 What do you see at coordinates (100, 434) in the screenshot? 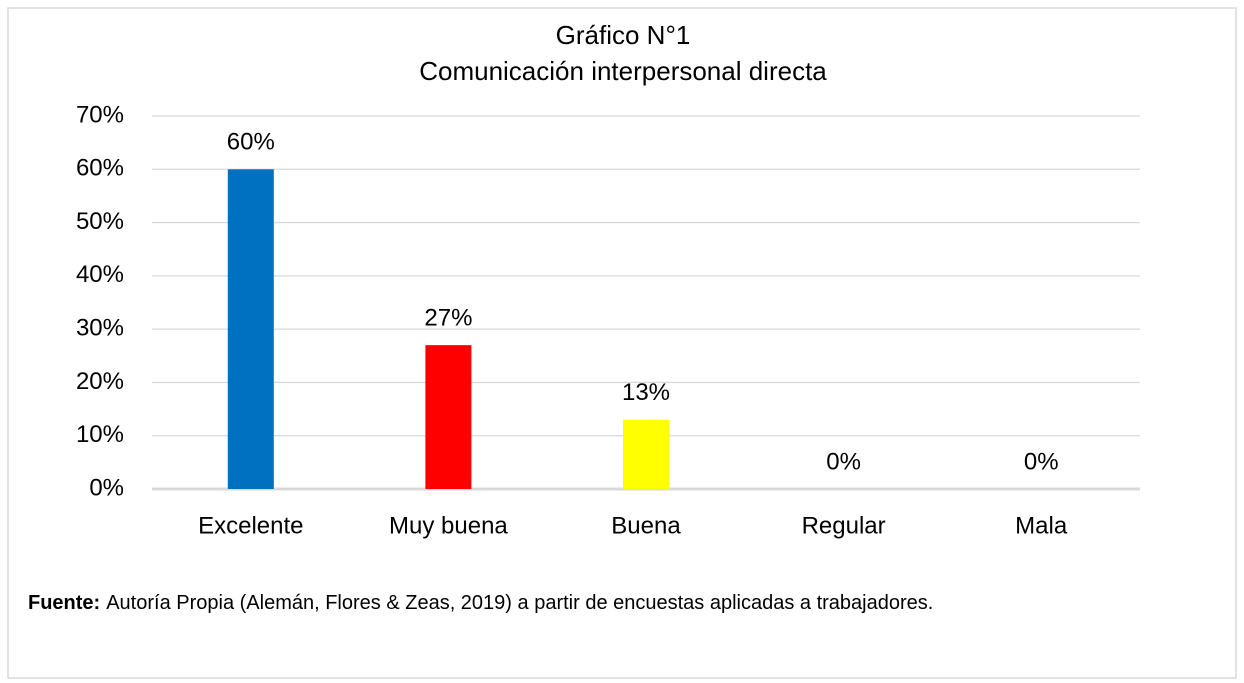
I see `y-tick-label: 10%` at bounding box center [100, 434].